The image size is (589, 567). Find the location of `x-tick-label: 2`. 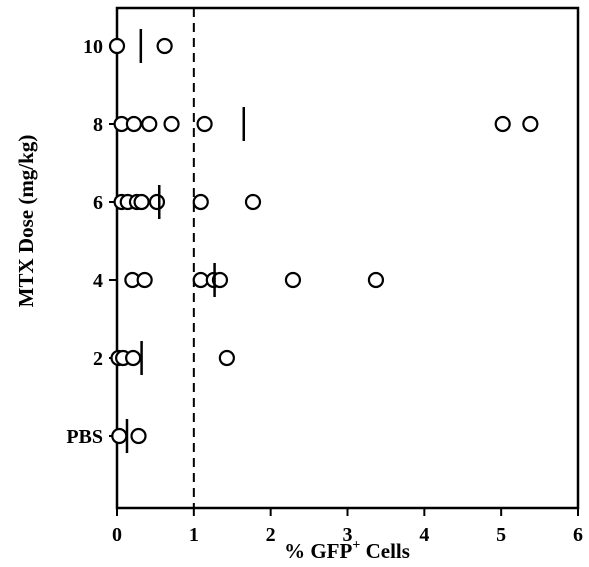

x-tick-label: 2 is located at coordinates (271, 535).